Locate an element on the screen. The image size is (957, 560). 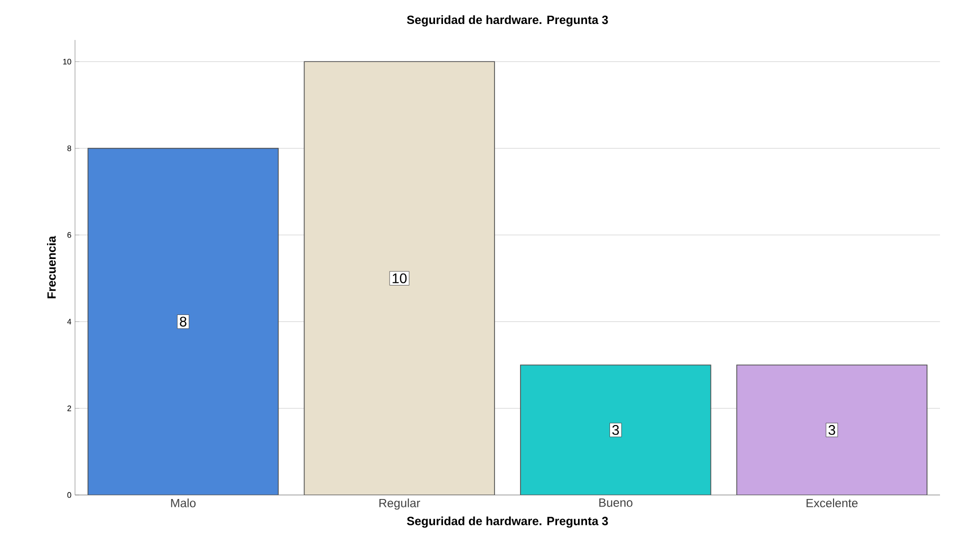
data-label: 10 is located at coordinates (399, 278).